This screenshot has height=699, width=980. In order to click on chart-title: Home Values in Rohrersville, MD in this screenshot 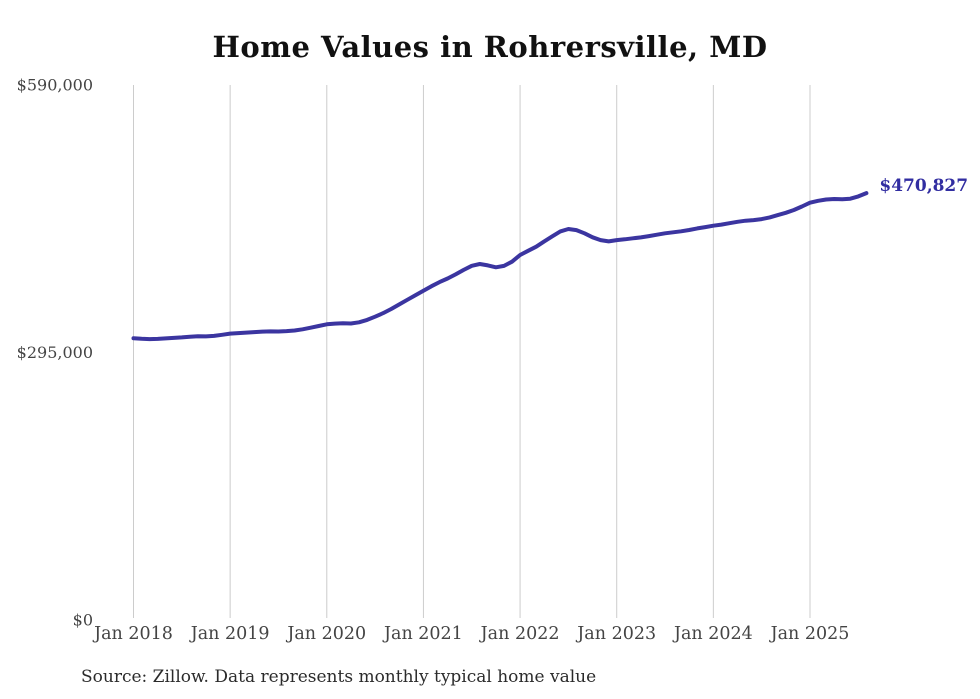, I will do `click(490, 47)`.